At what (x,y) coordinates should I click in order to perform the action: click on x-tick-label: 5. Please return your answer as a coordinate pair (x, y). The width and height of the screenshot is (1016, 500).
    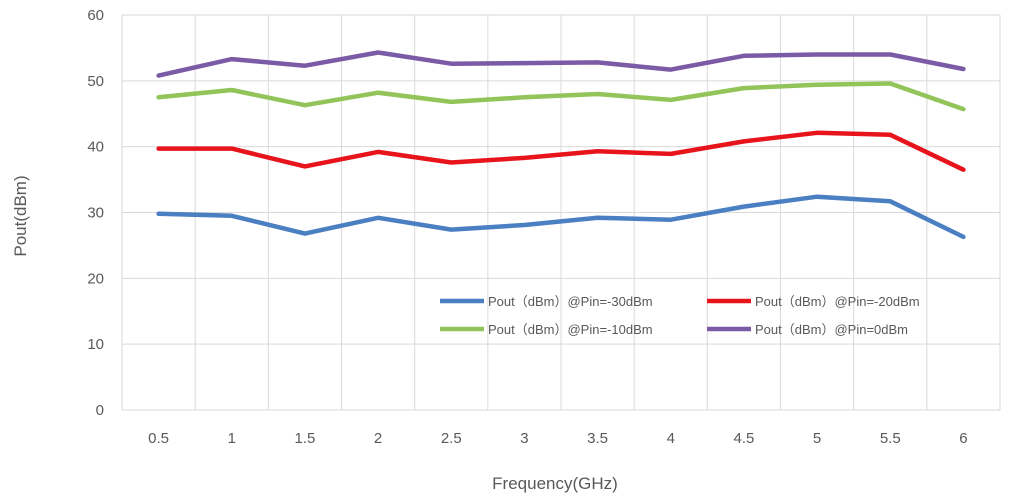
    Looking at the image, I should click on (817, 438).